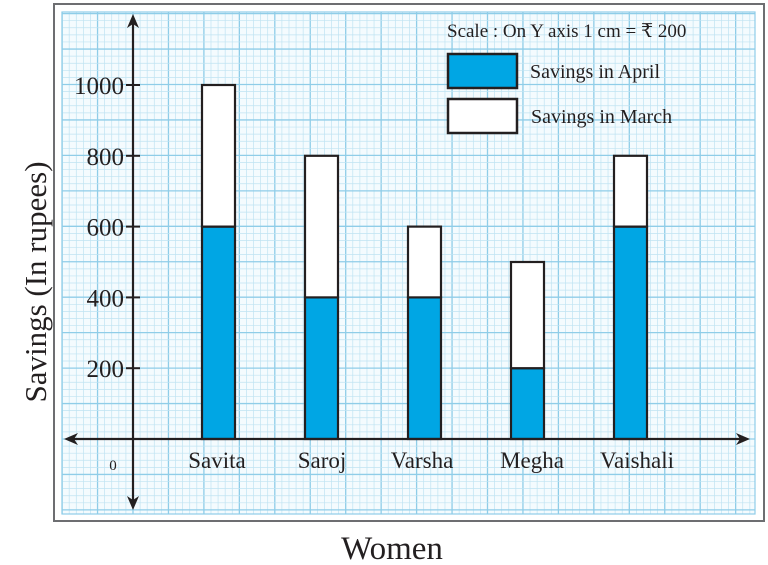  Describe the element at coordinates (218, 333) in the screenshot. I see `bar-savita-april` at that location.